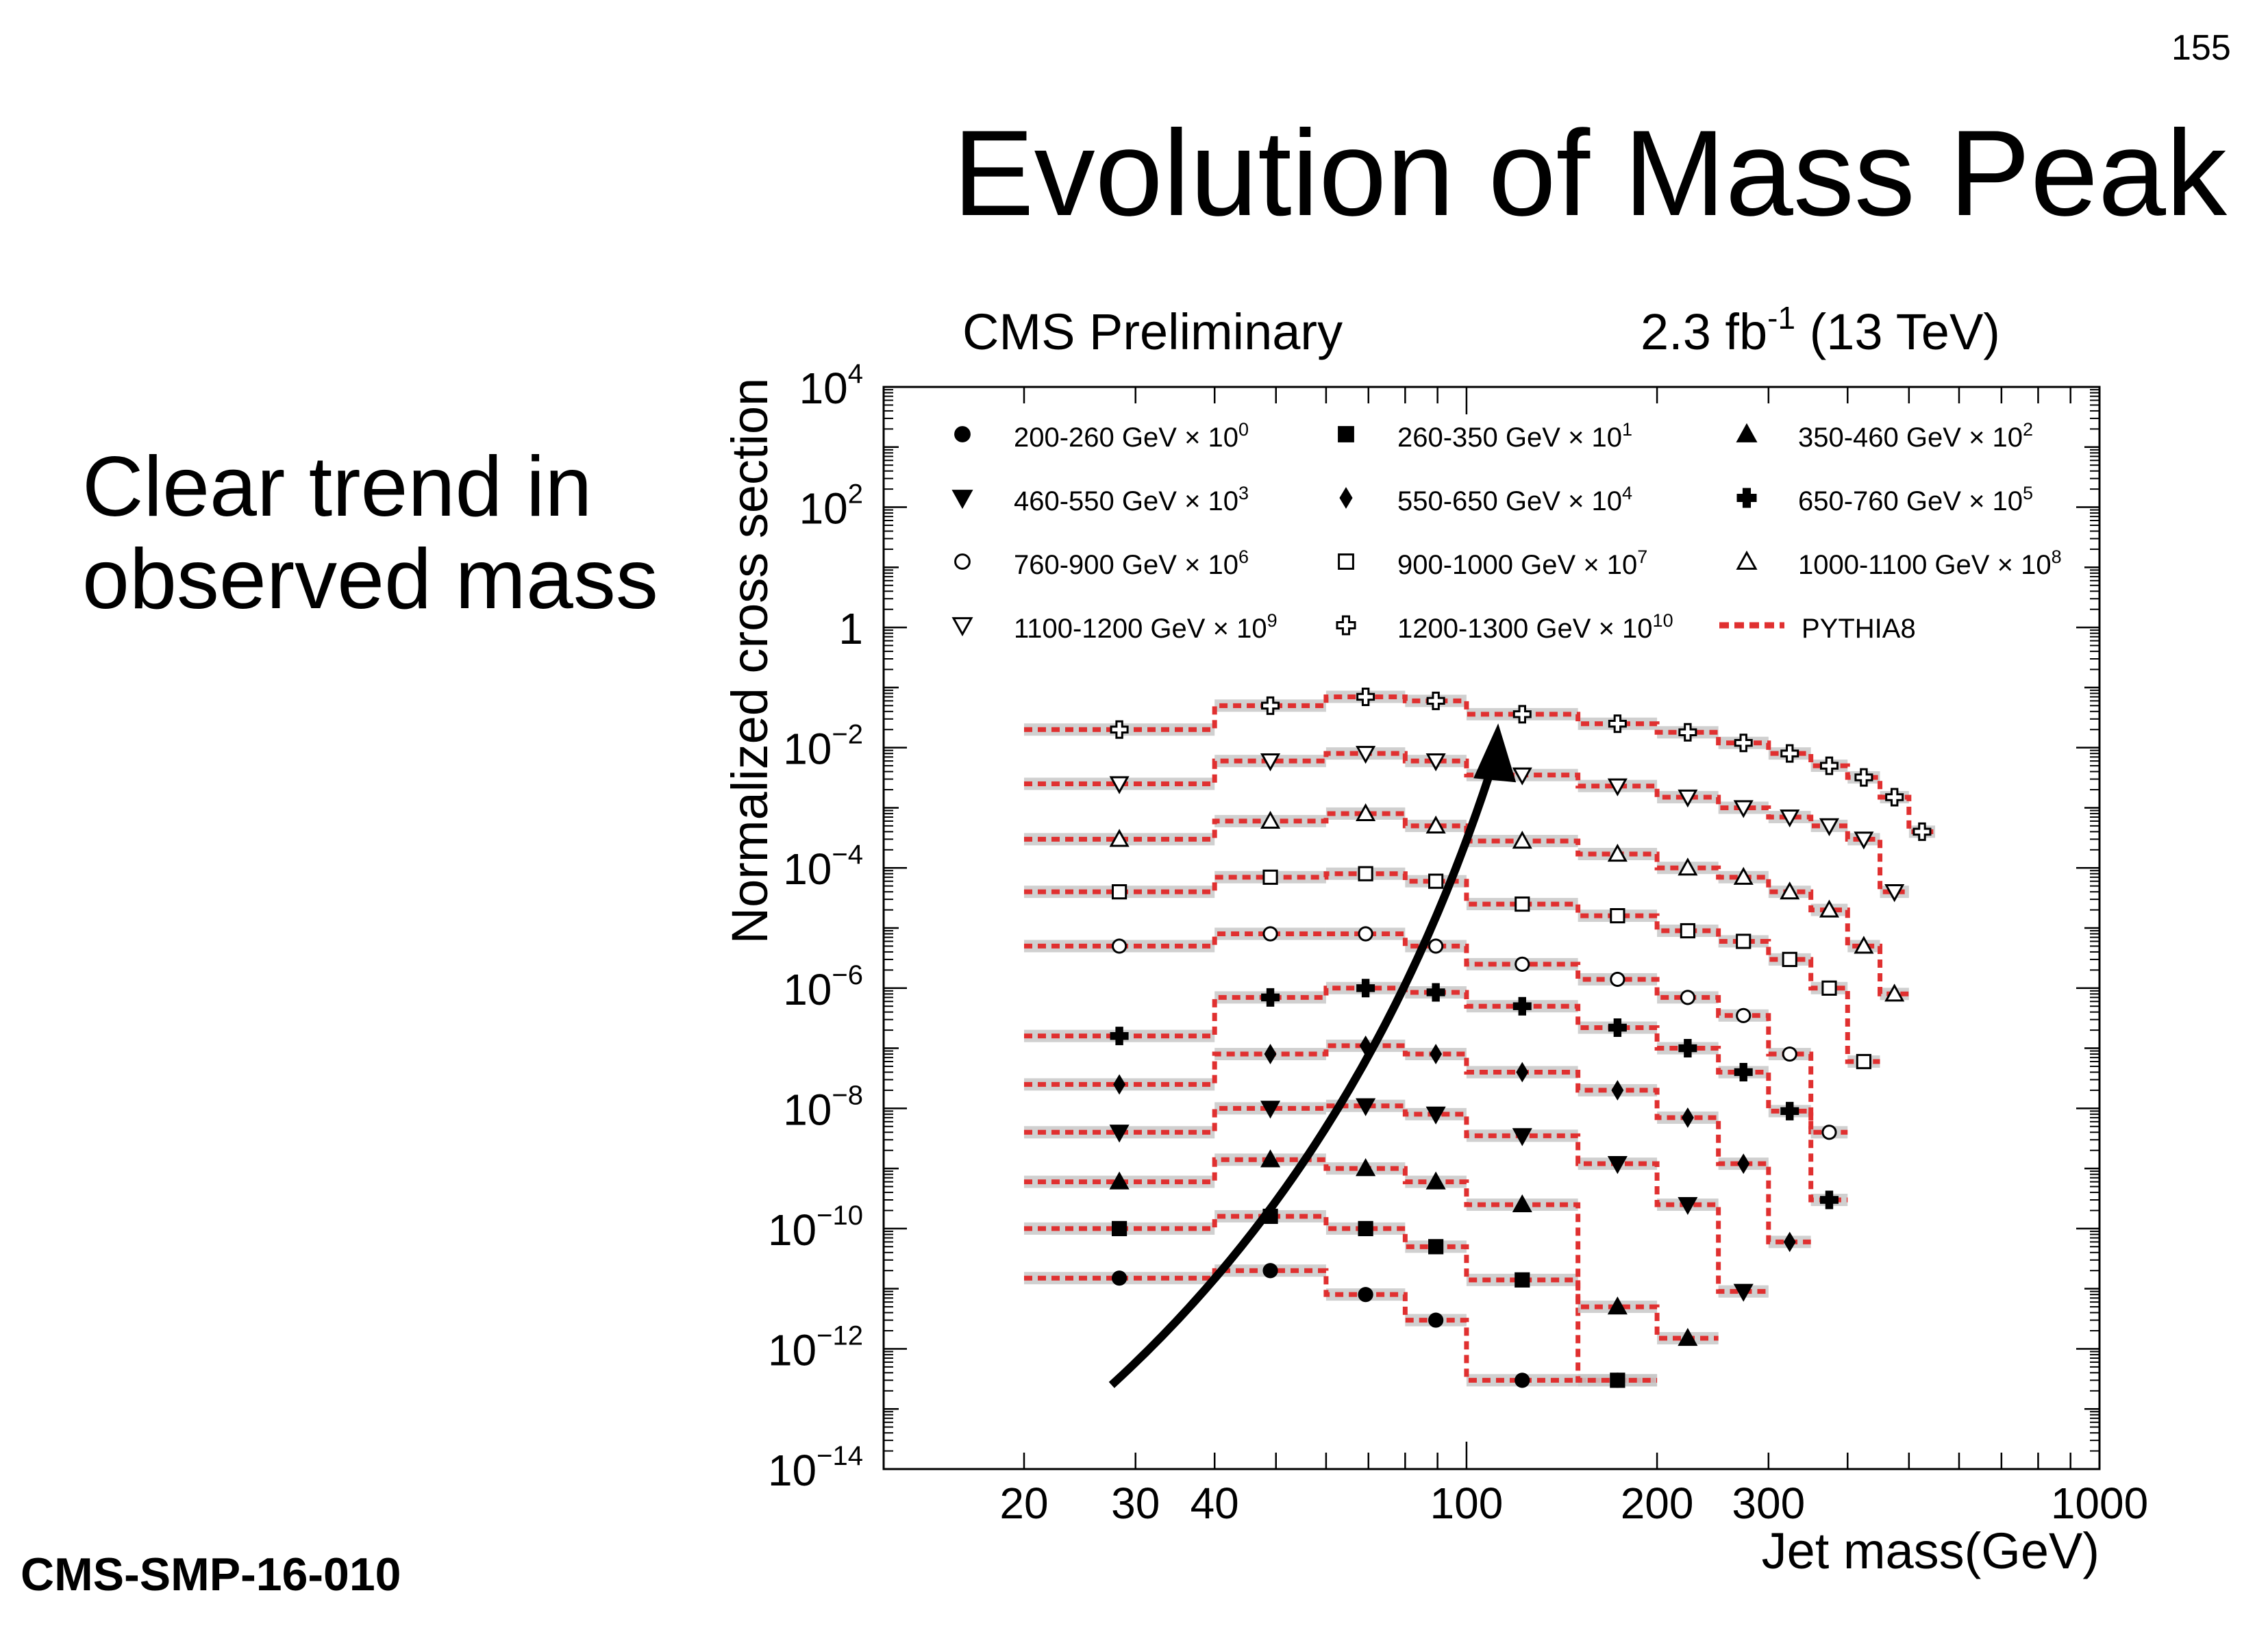  I want to click on legend-label: 1200-1300 GeV × 1010, so click(1535, 627).